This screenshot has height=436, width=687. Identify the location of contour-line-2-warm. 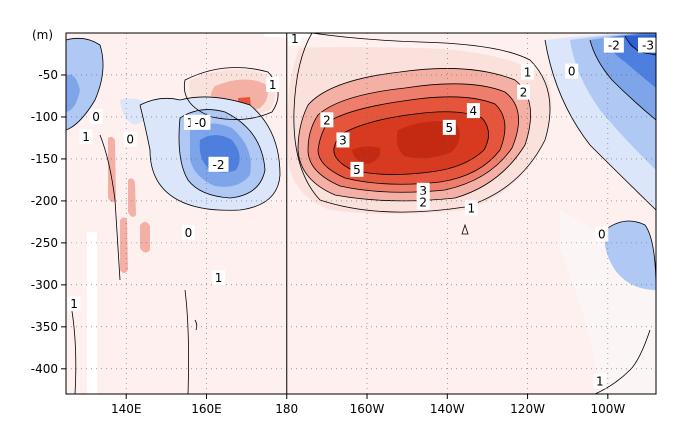
(414, 135).